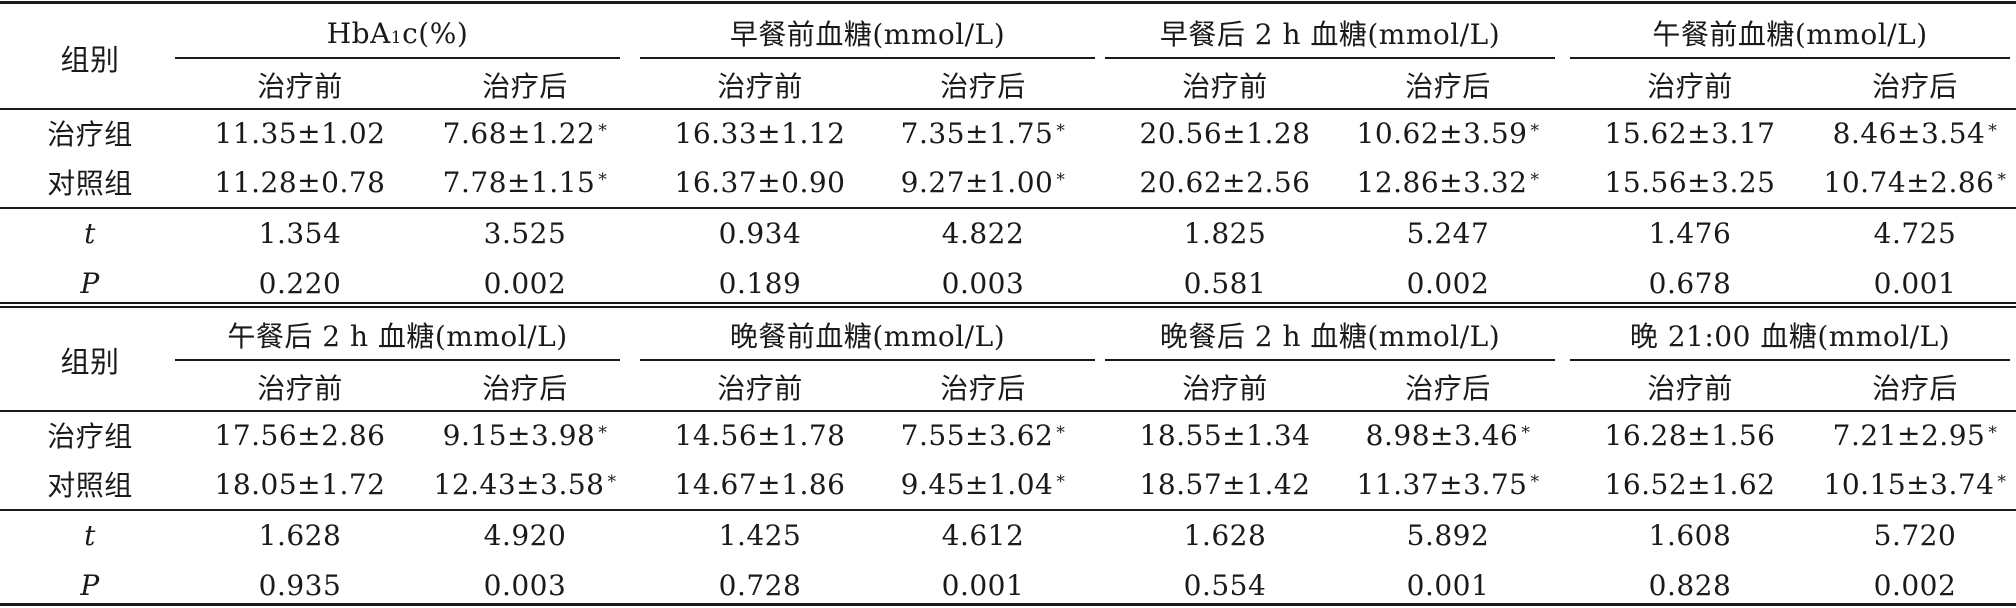 Image resolution: width=2016 pixels, height=608 pixels. I want to click on cell-value: 0.581, so click(1225, 283).